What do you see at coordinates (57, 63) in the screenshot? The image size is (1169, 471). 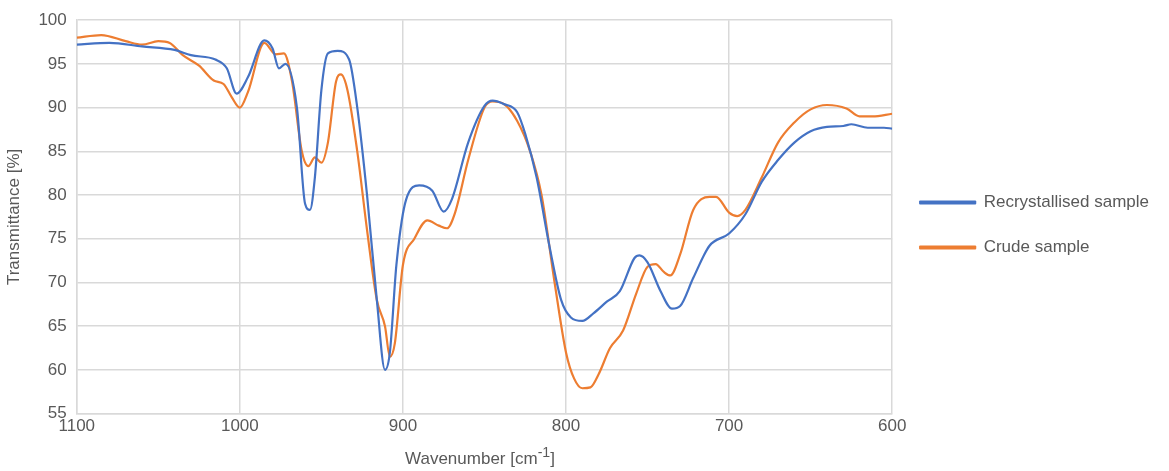 I see `y-tick-label: 95` at bounding box center [57, 63].